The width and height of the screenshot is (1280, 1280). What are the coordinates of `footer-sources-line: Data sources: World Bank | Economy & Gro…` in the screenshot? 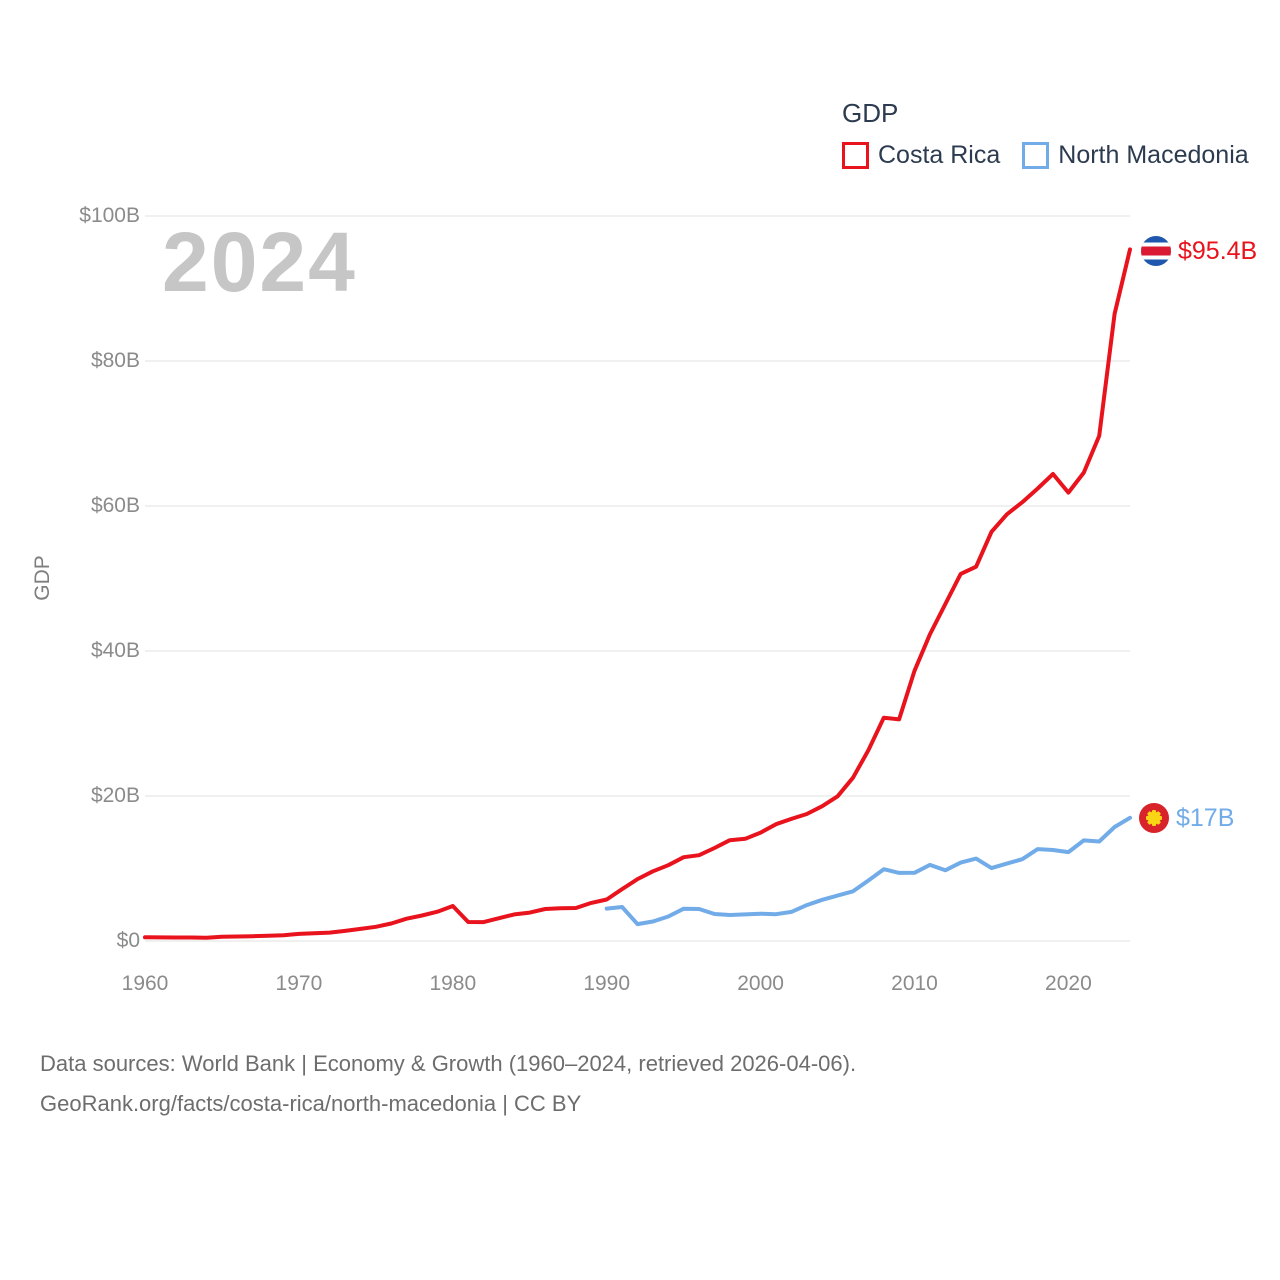 It's located at (448, 1063).